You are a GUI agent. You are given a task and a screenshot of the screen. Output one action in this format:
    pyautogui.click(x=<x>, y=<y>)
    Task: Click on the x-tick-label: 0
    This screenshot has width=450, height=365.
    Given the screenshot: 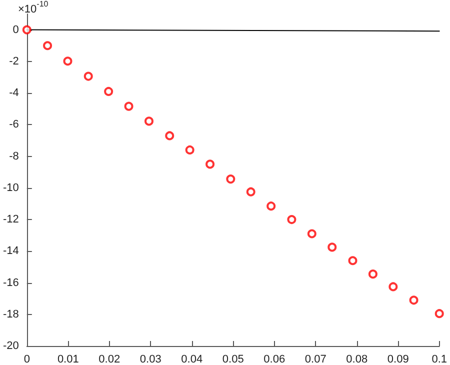 What is the action you would take?
    pyautogui.click(x=27, y=359)
    